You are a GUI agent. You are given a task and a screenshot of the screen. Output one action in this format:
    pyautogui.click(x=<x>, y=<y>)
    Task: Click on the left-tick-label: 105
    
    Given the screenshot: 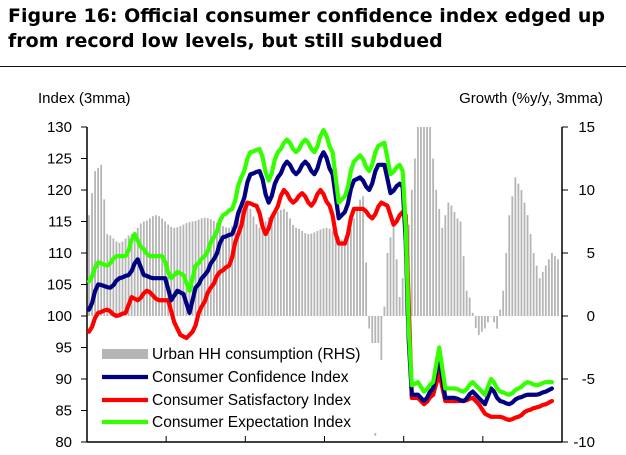 What is the action you would take?
    pyautogui.click(x=59, y=285)
    